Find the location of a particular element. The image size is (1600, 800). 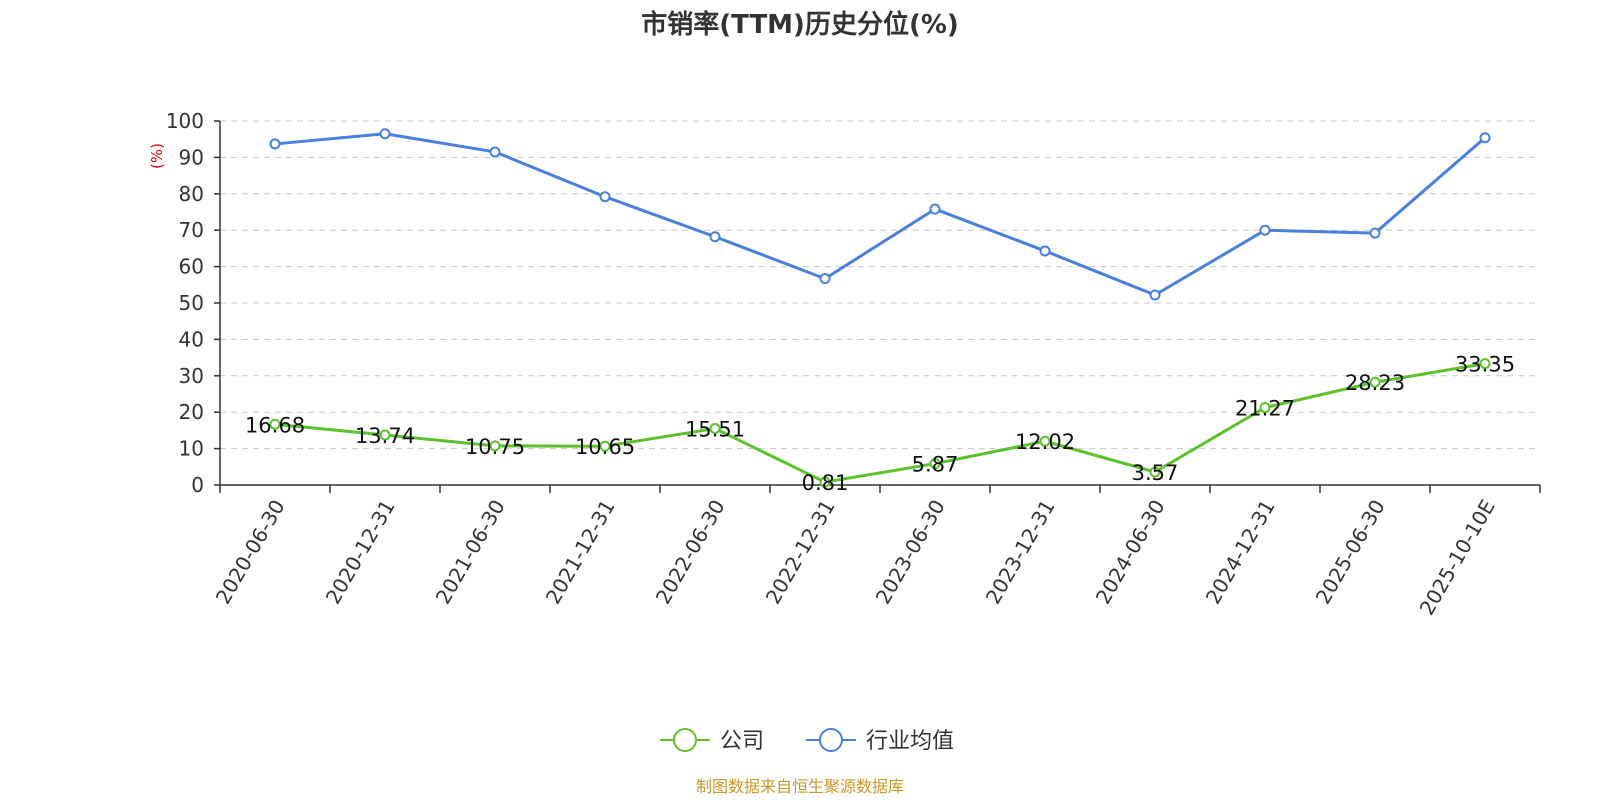

y-tick-label: 90 is located at coordinates (191, 157).